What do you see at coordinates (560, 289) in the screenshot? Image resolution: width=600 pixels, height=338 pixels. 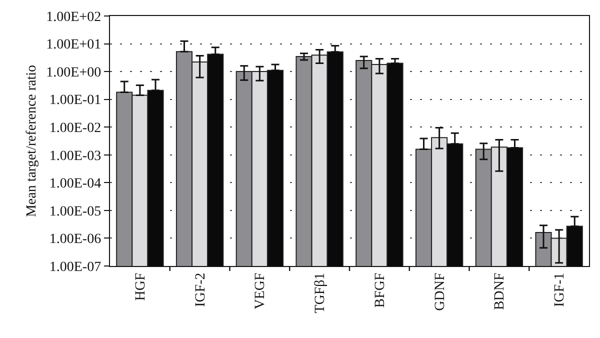 I see `x-tick-label: IGF-1` at bounding box center [560, 289].